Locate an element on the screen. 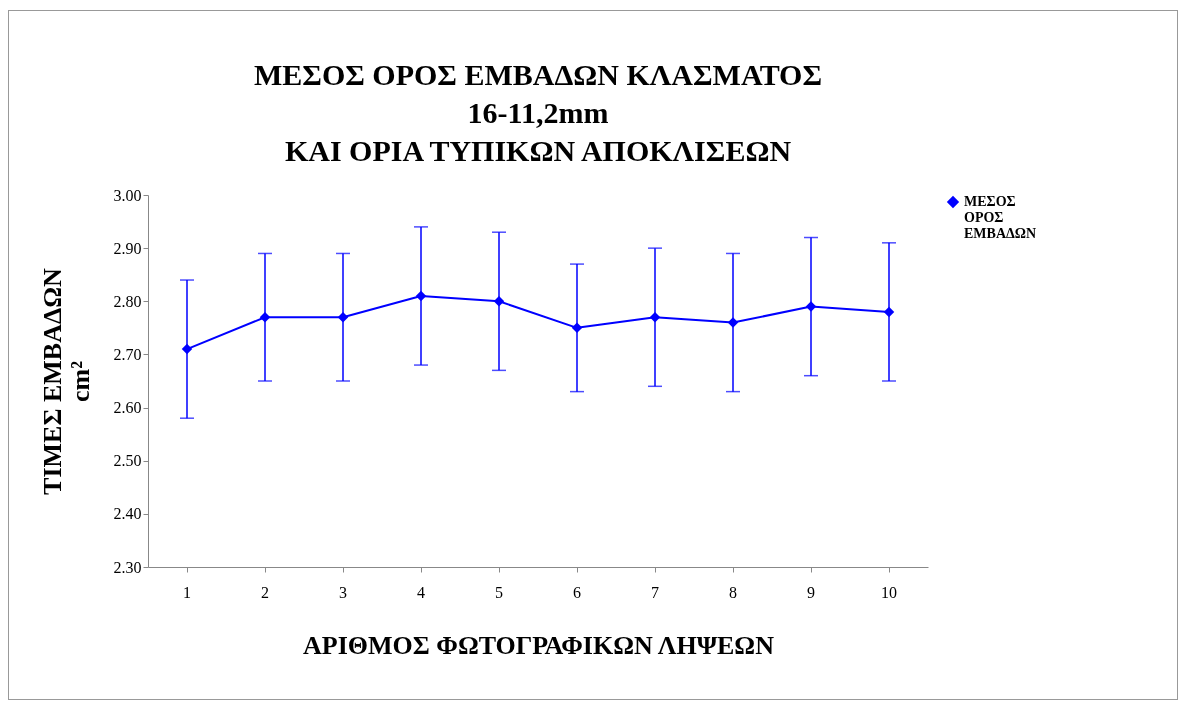 The height and width of the screenshot is (702, 1187). y-tick-label: 3.00 is located at coordinates (127, 195).